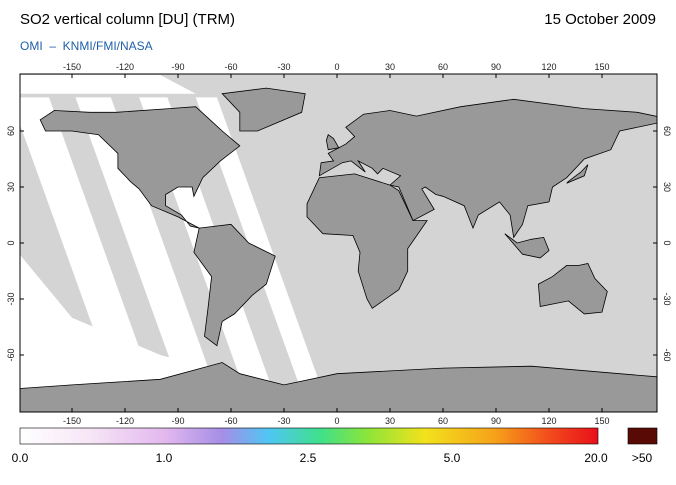 The height and width of the screenshot is (485, 676). I want to click on lon-label-bottom: 0, so click(336, 421).